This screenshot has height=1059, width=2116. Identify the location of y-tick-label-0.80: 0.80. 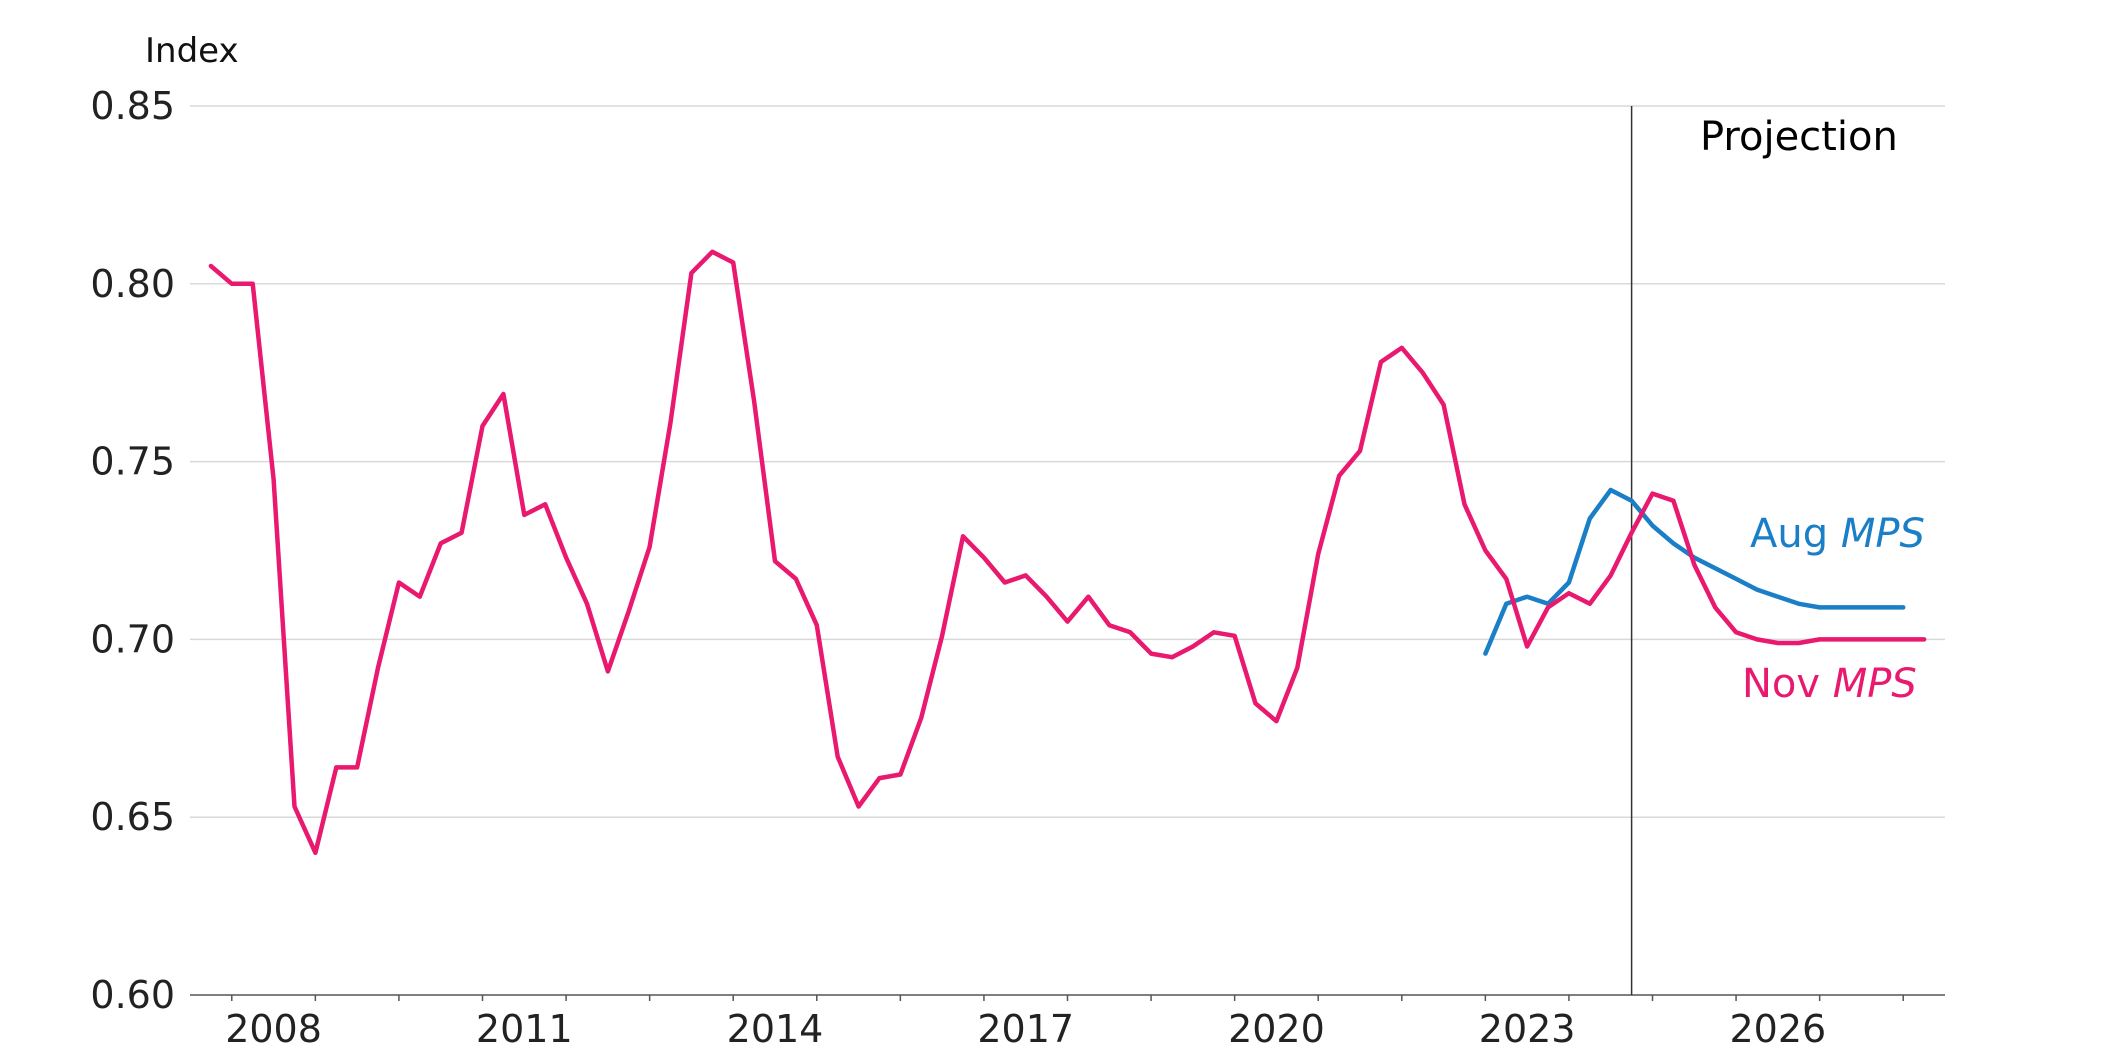
(132, 284).